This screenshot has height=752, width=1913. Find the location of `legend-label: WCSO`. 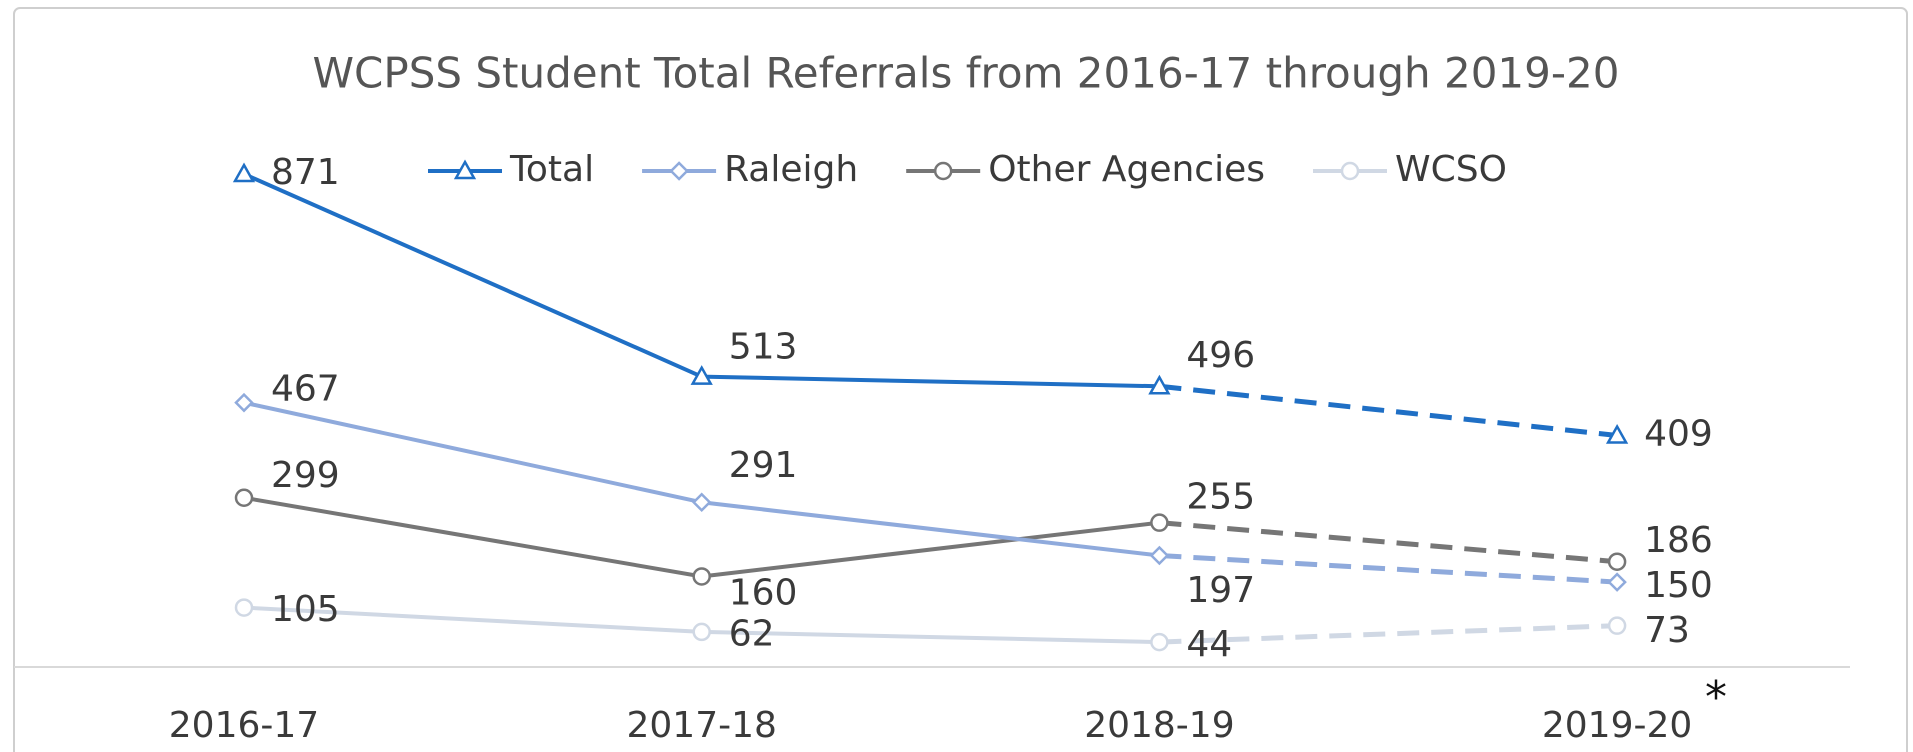

legend-label: WCSO is located at coordinates (1451, 169).